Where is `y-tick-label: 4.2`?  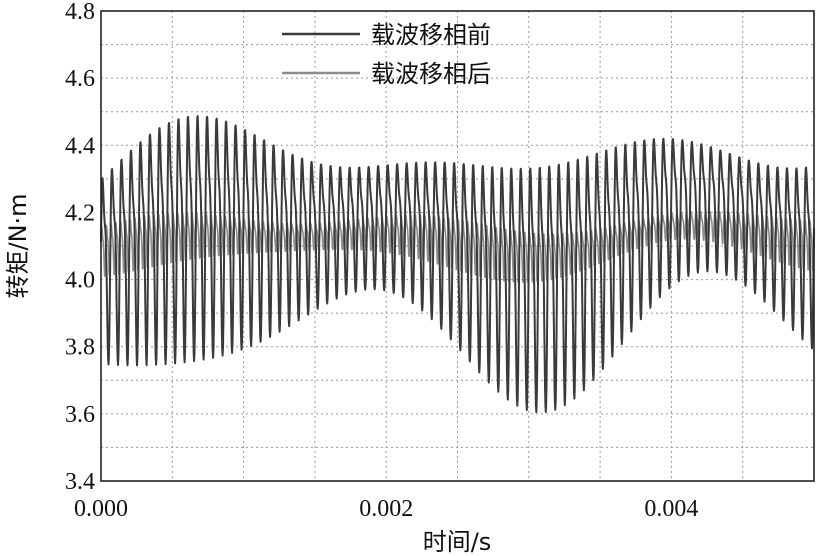
y-tick-label: 4.2 is located at coordinates (80, 213).